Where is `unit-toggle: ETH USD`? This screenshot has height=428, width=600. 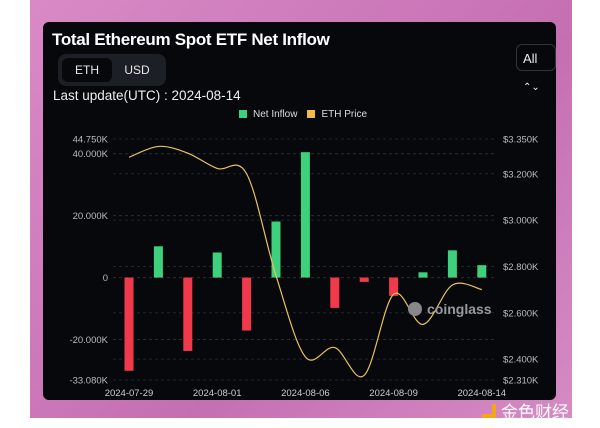
unit-toggle: ETH USD is located at coordinates (112, 70).